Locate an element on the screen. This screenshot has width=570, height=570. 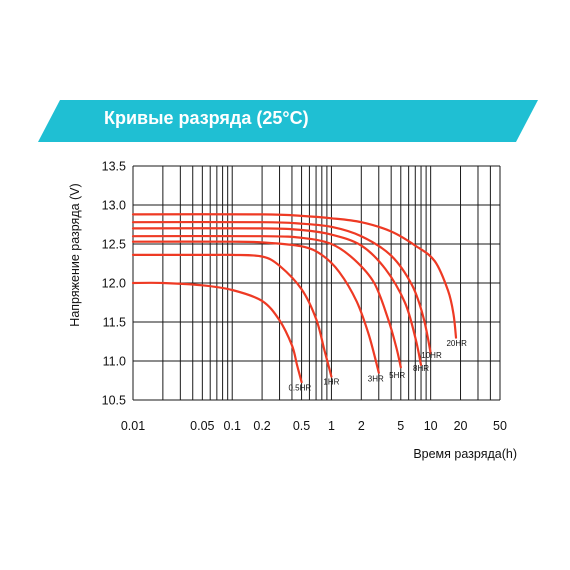
curve-label: 1HR is located at coordinates (331, 381).